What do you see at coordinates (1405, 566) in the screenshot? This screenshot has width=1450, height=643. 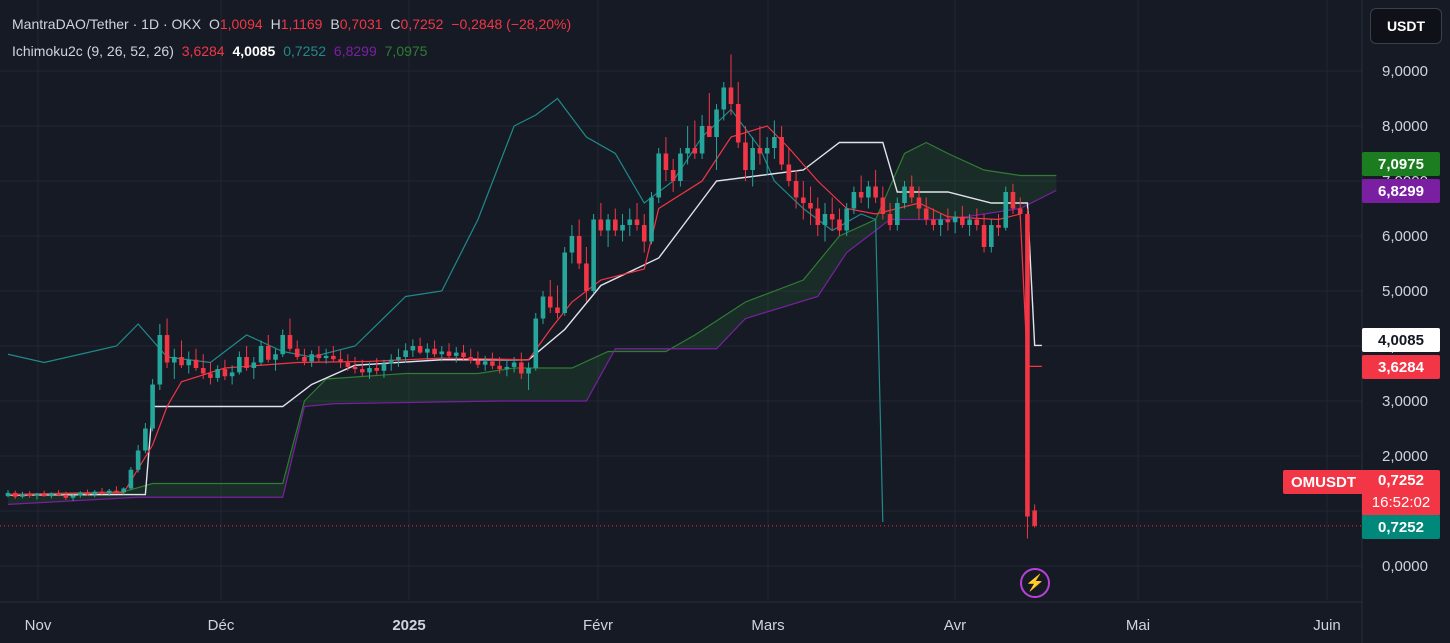 I see `y-tick-label: 0,0000` at bounding box center [1405, 566].